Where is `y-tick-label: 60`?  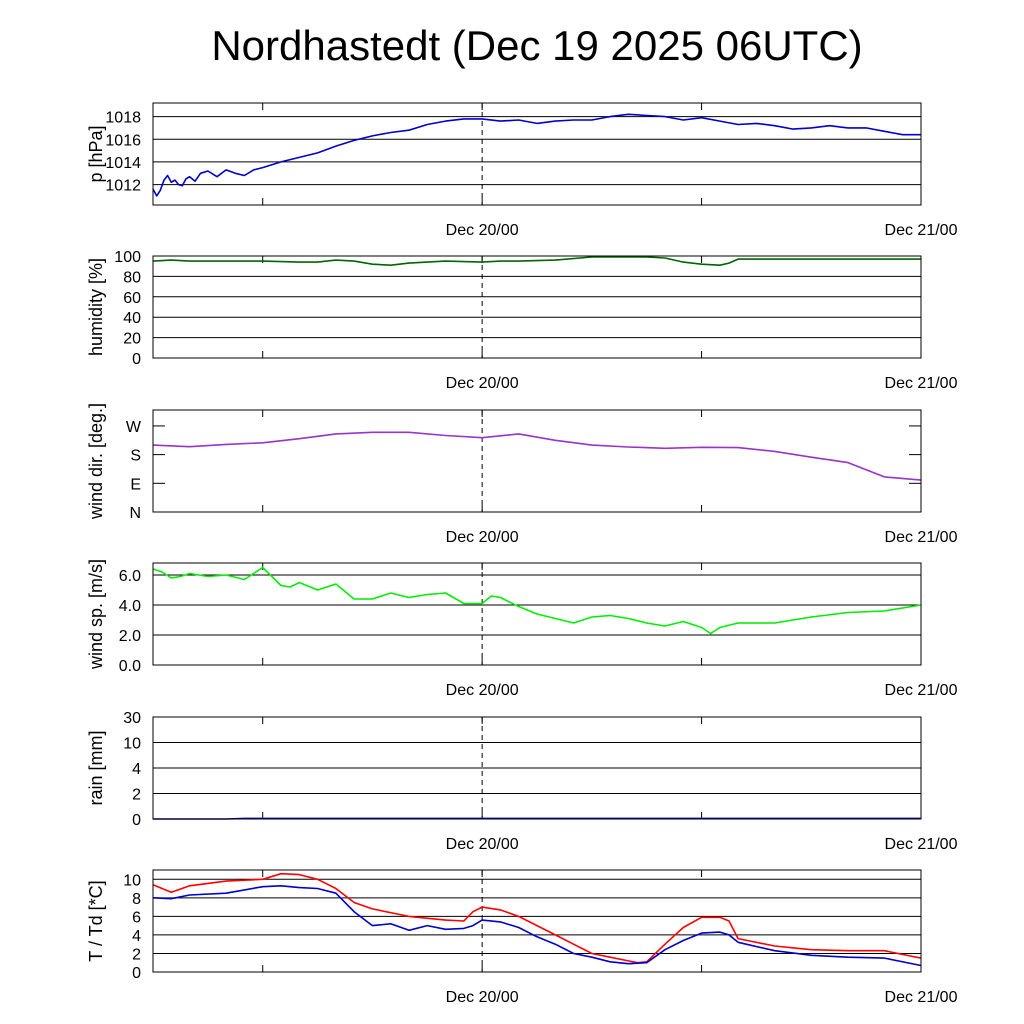 y-tick-label: 60 is located at coordinates (132, 298).